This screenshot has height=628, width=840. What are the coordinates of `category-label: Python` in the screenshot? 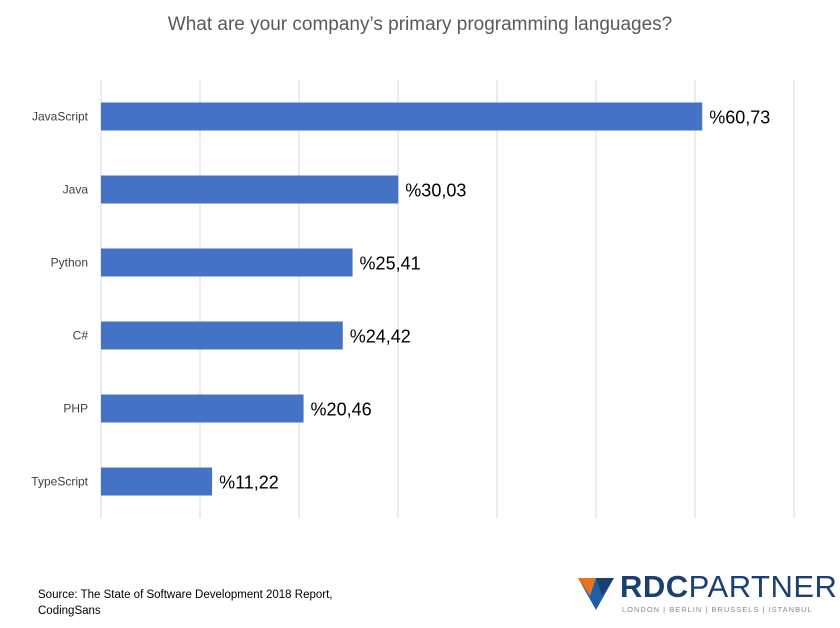 It's located at (69, 263).